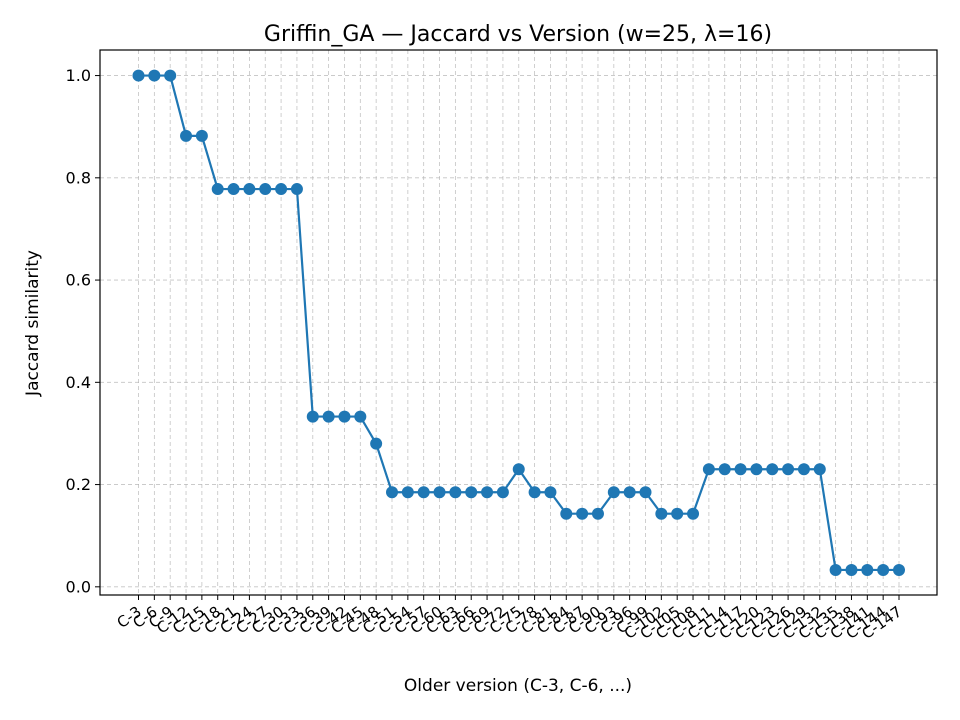  Describe the element at coordinates (78, 75) in the screenshot. I see `y-tick-label: 1.0` at that location.